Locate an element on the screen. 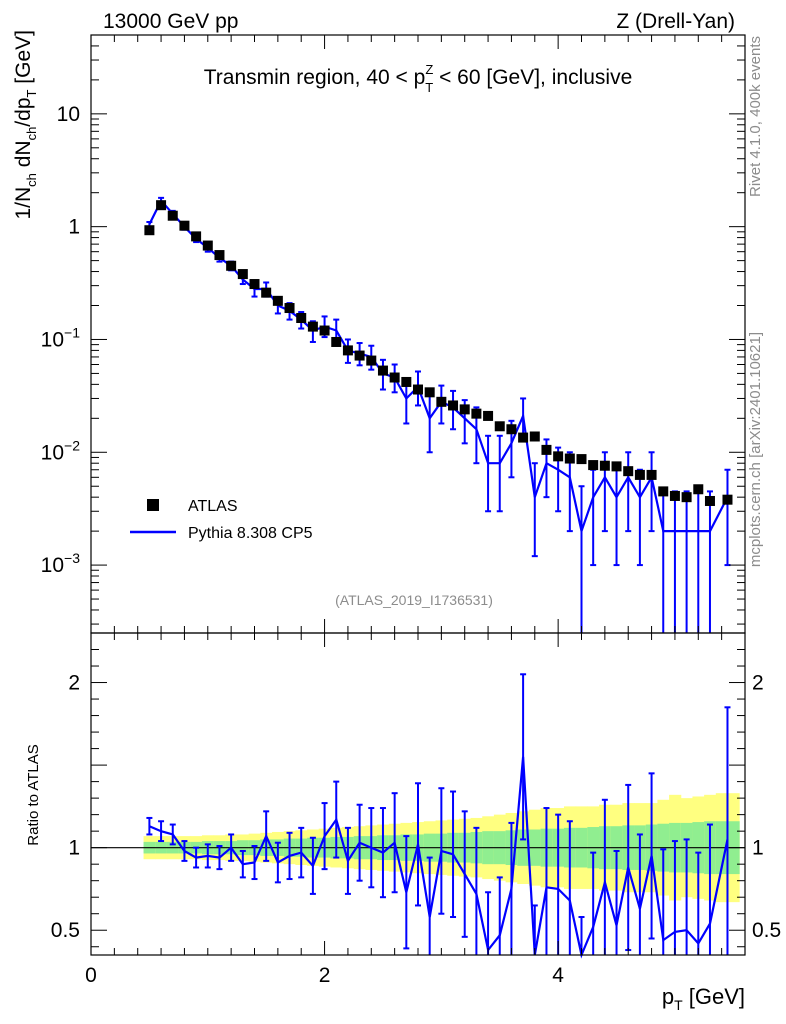  legend-atlas-marker is located at coordinates (153, 505).